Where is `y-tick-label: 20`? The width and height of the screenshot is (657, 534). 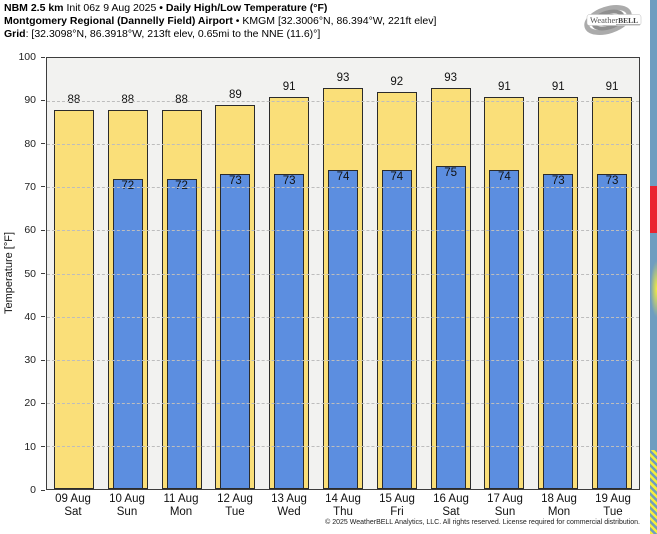
y-tick-label: 20 is located at coordinates (30, 403).